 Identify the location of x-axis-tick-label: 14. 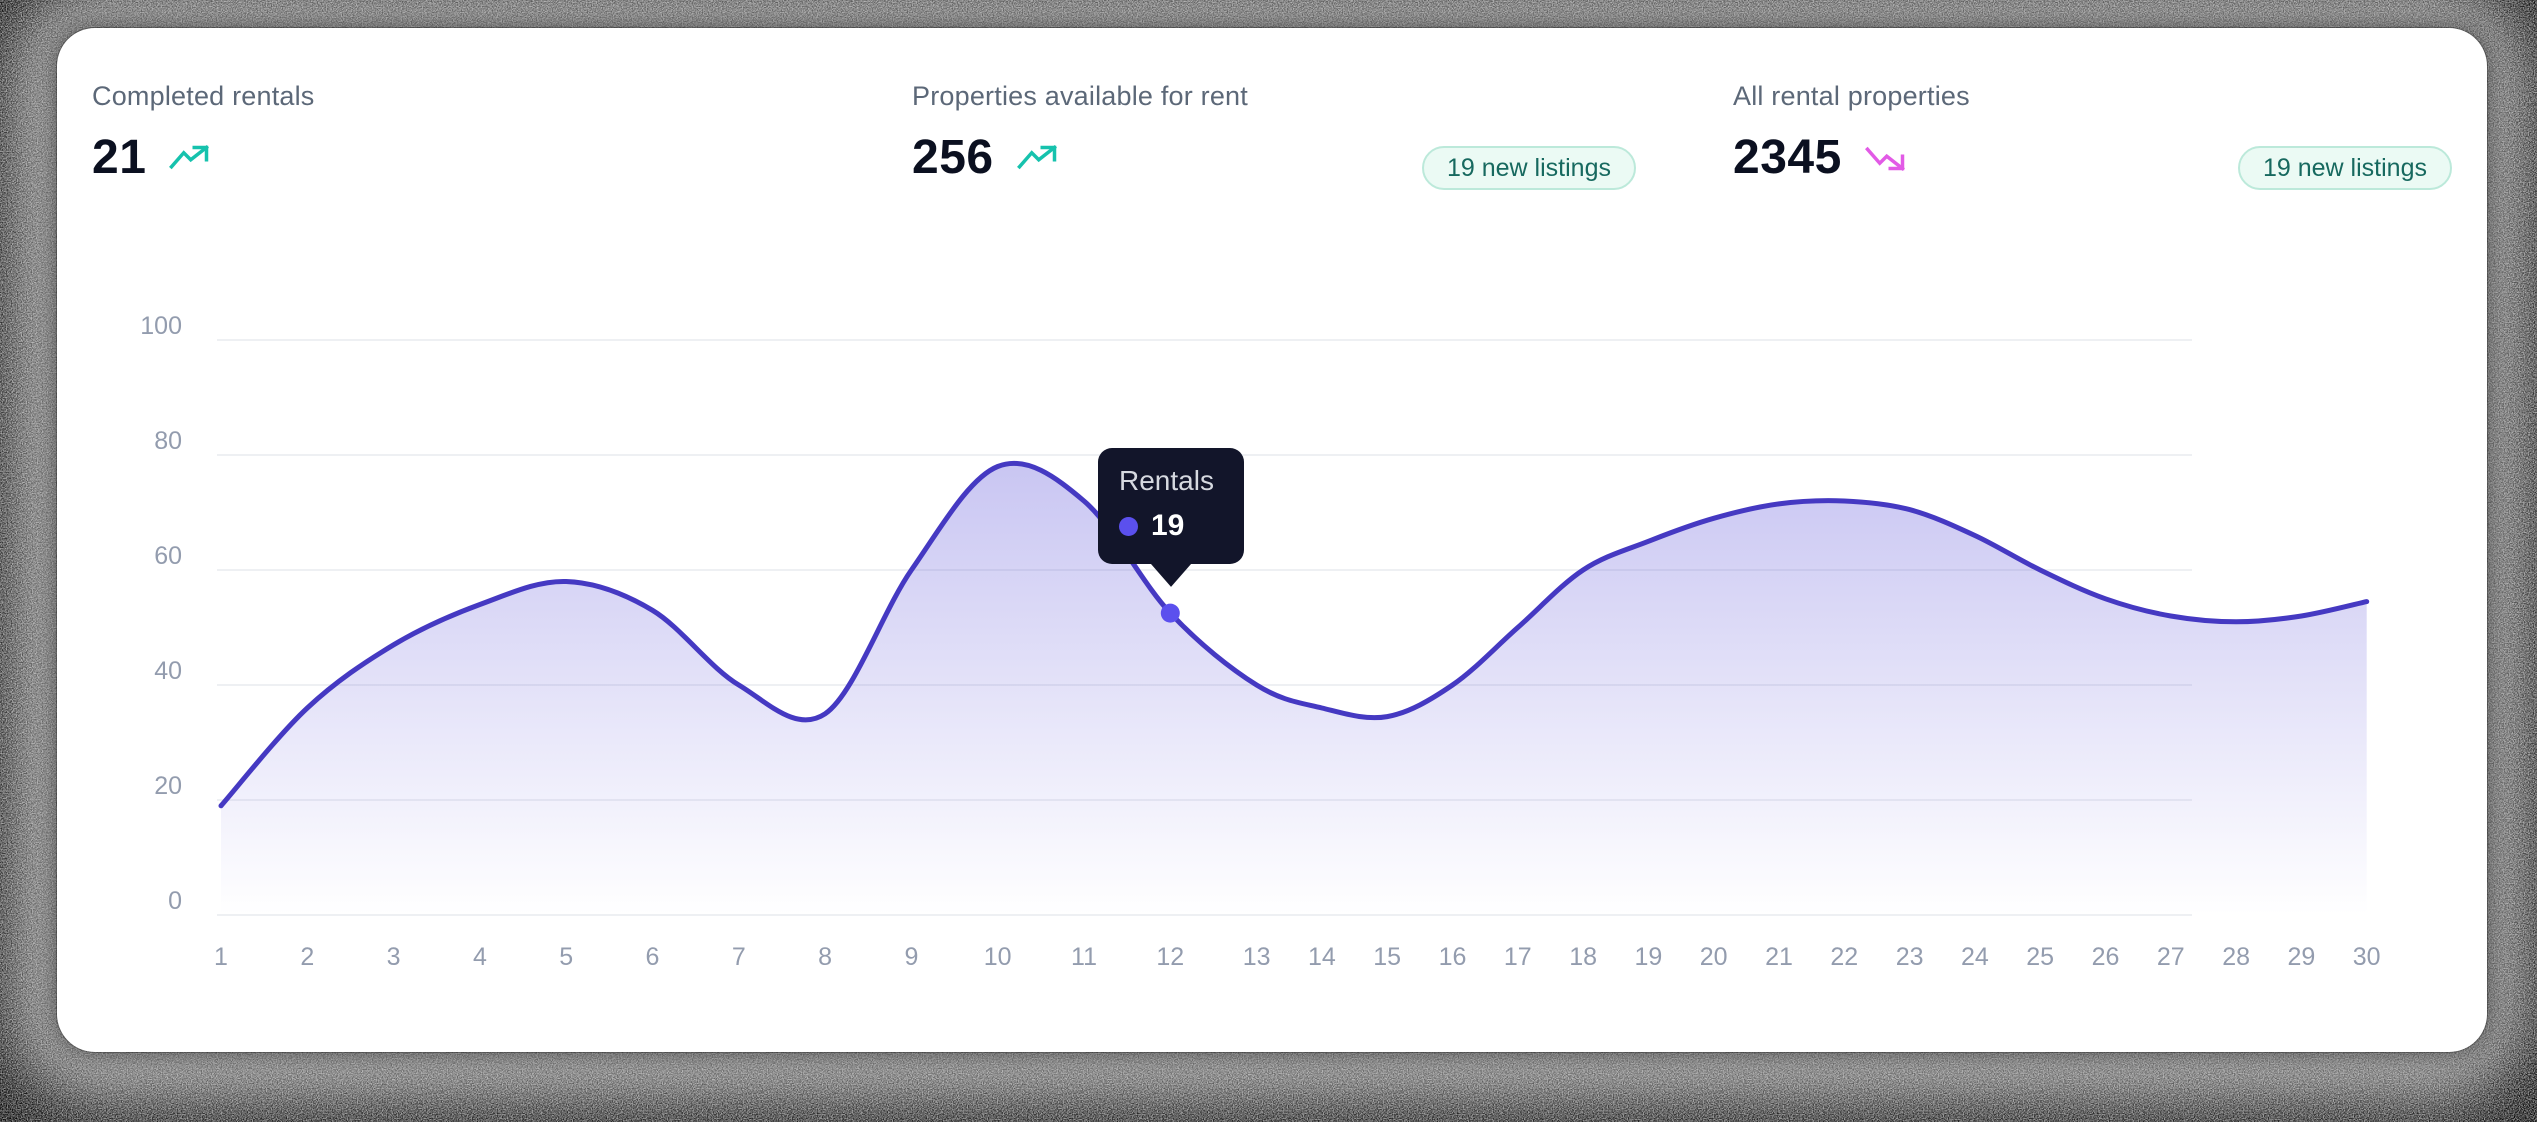
(1322, 957).